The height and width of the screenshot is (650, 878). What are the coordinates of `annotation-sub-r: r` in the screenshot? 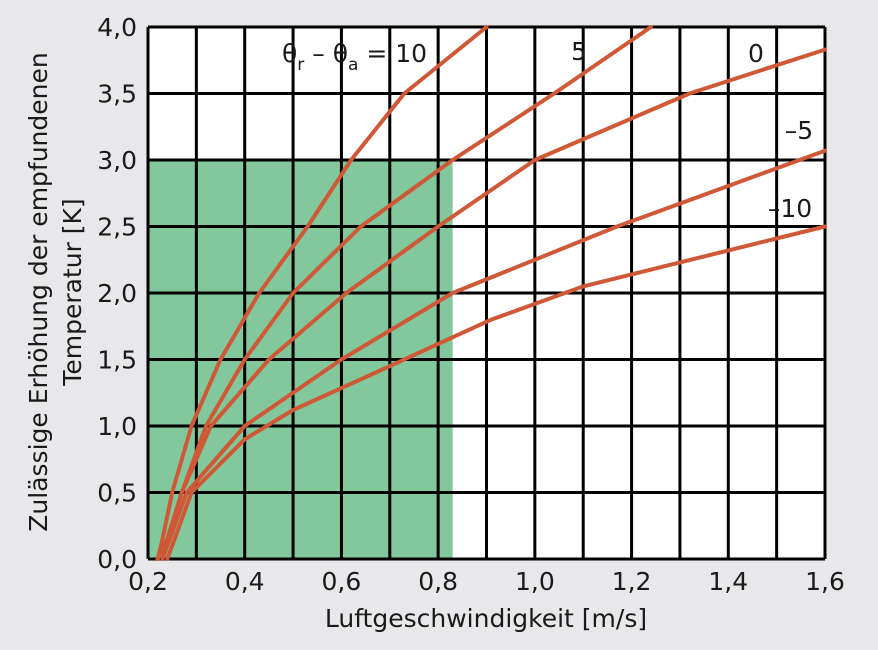 It's located at (300, 65).